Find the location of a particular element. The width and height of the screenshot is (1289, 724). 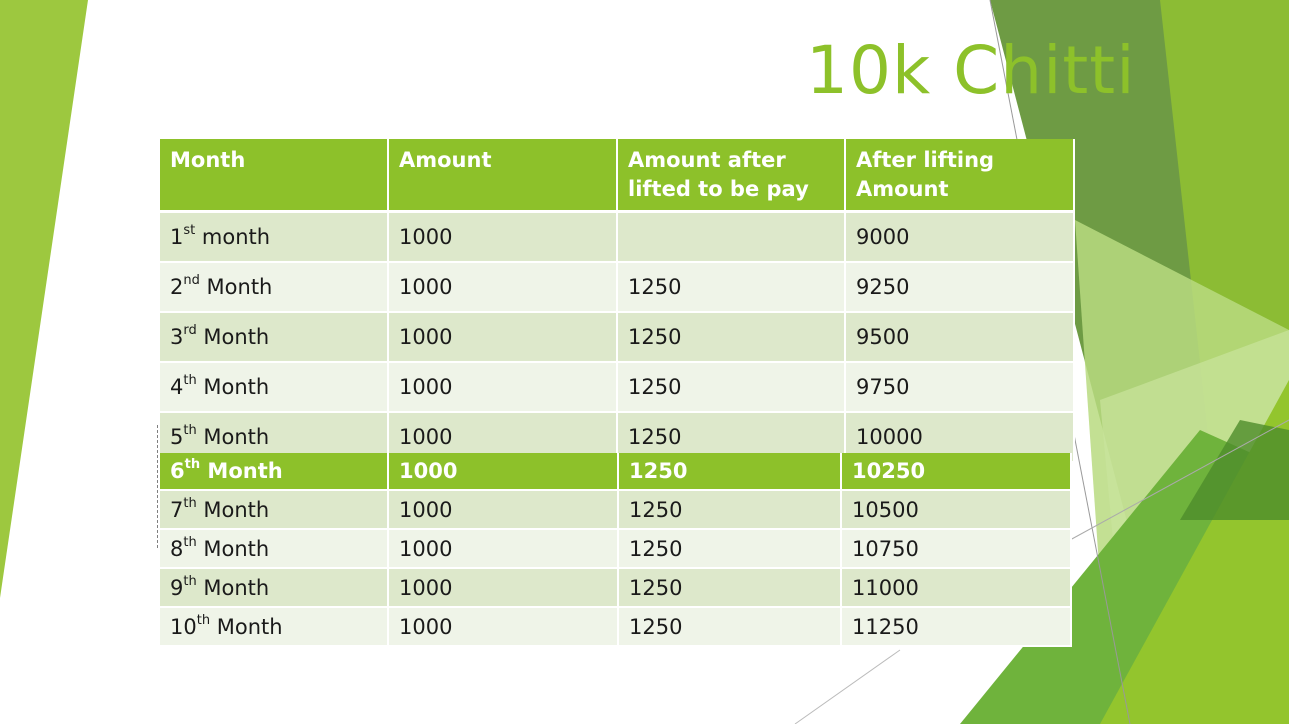

month-cell: 7th Month is located at coordinates (274, 510).